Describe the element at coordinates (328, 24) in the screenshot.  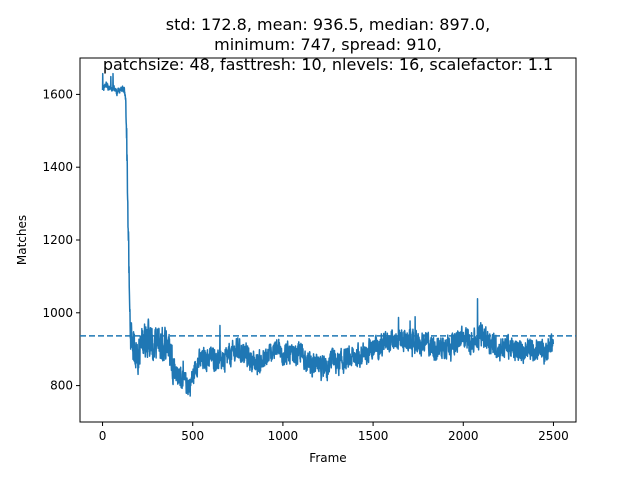
I see `chart-title-line: std: 172.8, mean: 936.5, median: 897.0,` at that location.